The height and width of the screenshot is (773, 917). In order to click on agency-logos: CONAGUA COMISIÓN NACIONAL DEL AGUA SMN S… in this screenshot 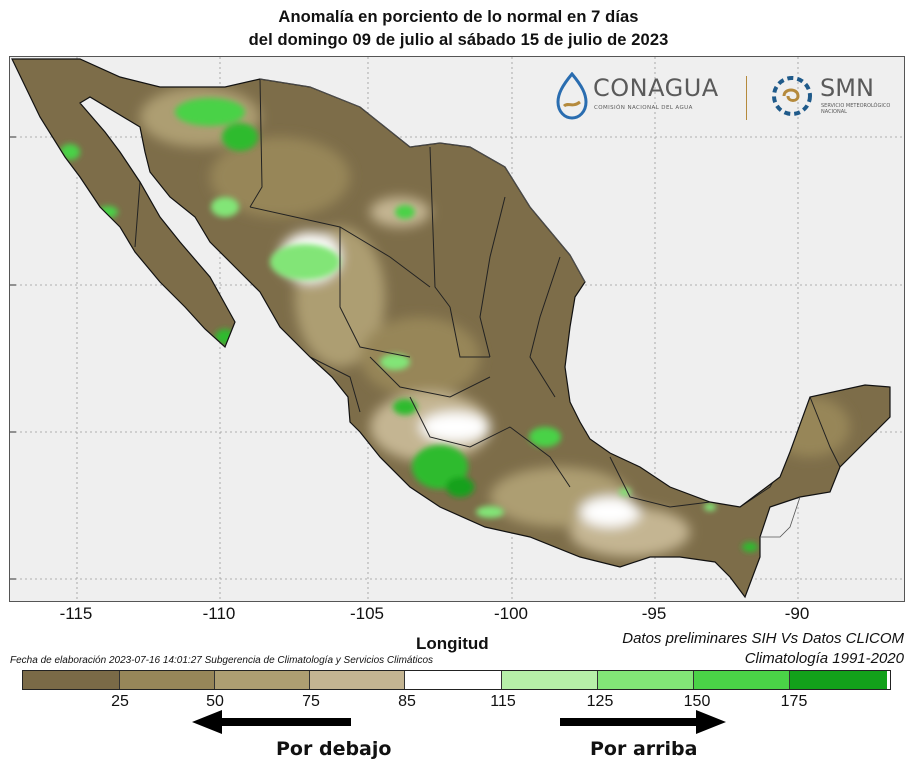, I will do `click(720, 97)`.